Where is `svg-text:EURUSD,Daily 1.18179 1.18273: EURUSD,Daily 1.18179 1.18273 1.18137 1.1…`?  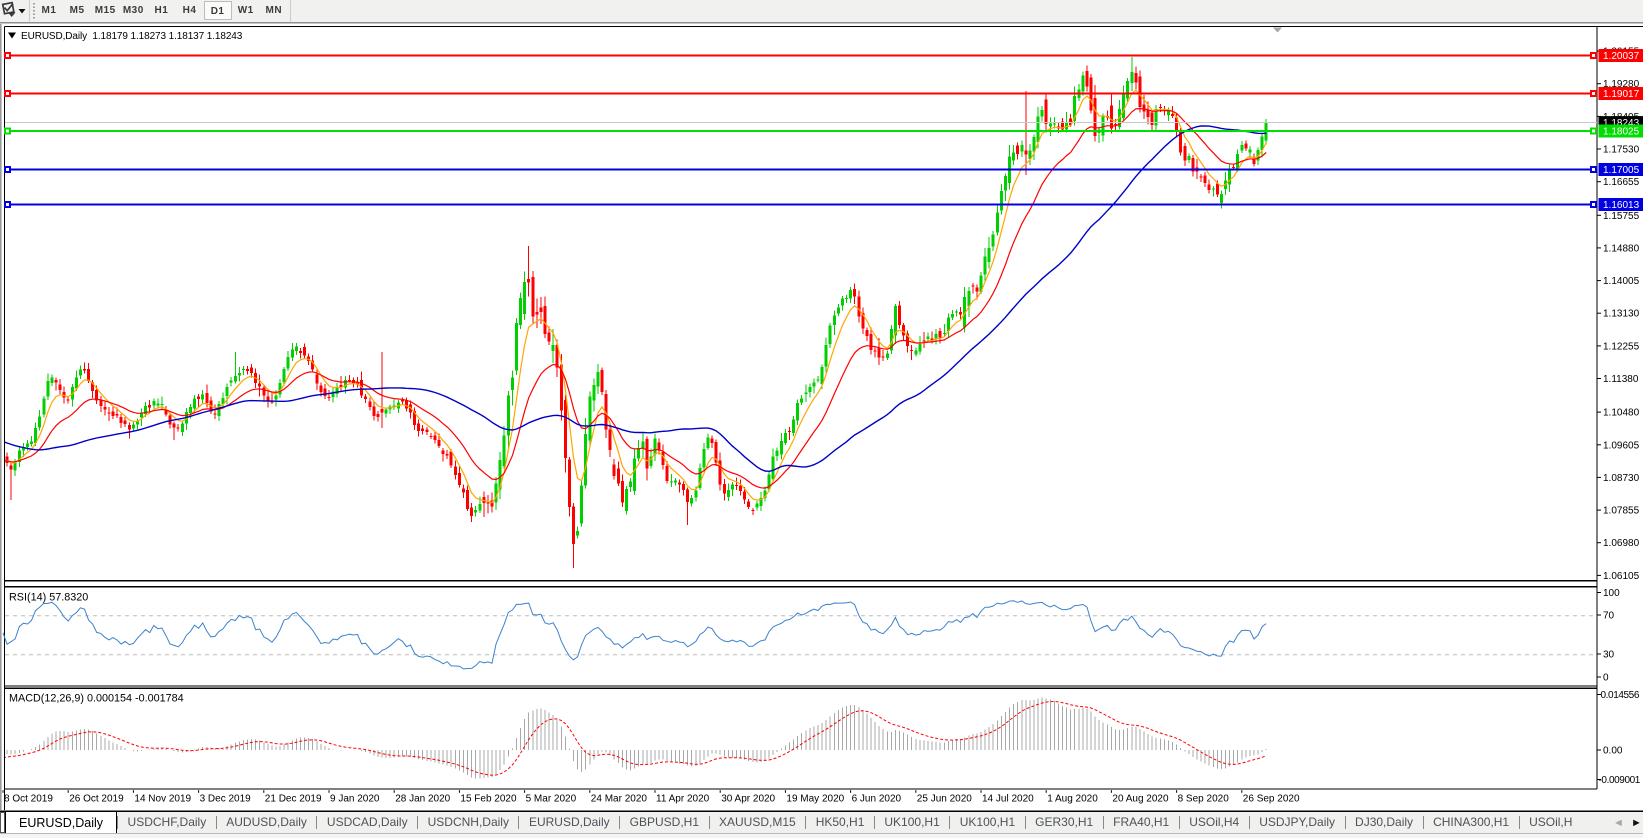
svg-text:EURUSD,Daily 1.18179 1.18273: EURUSD,Daily 1.18179 1.18273 1.18137 1.1… is located at coordinates (132, 36).